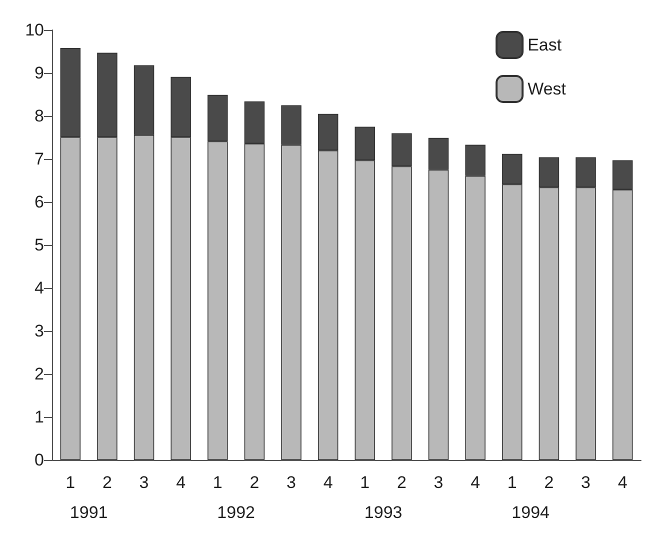 This screenshot has height=536, width=659. What do you see at coordinates (39, 116) in the screenshot?
I see `y-tick-label: 8` at bounding box center [39, 116].